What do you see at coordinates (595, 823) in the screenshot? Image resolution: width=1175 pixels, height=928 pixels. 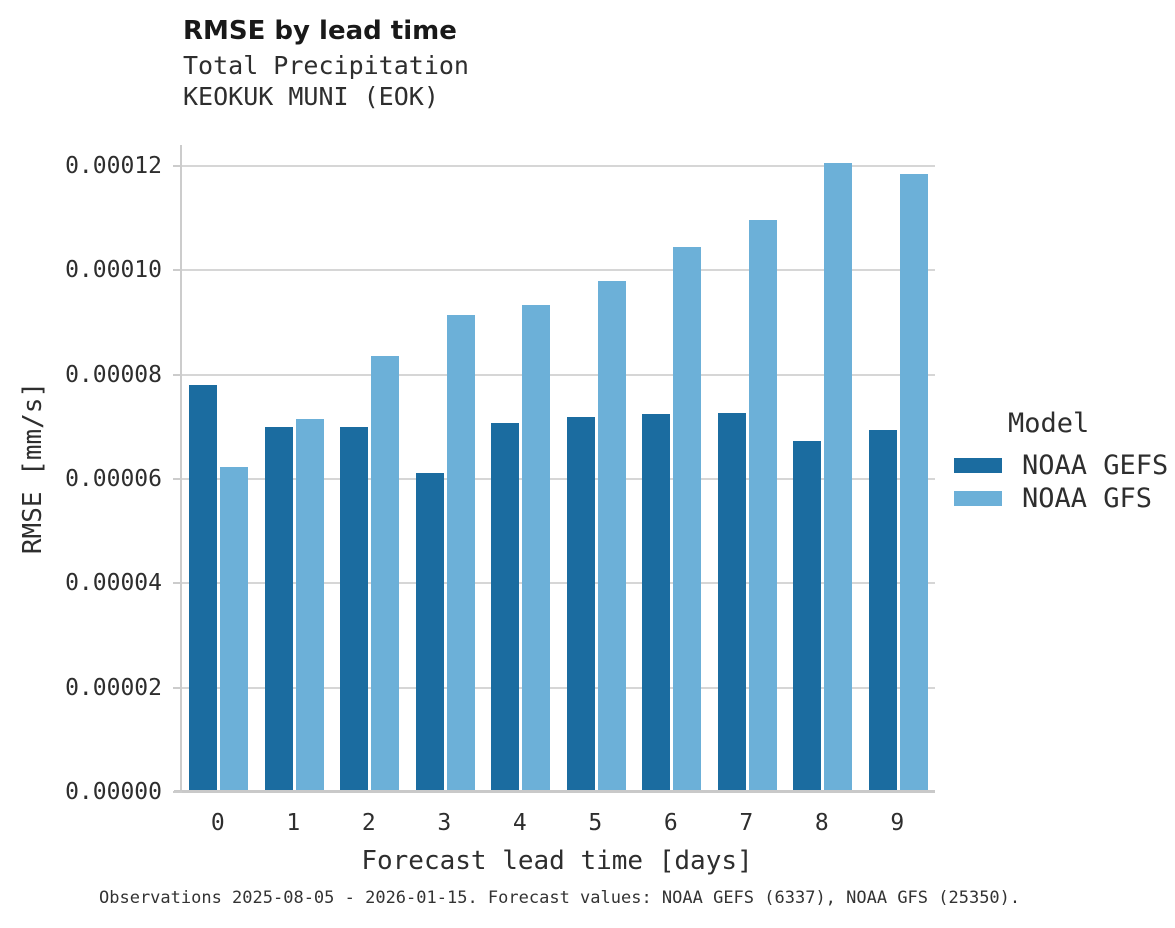 I see `x-tick-label-5: 5` at bounding box center [595, 823].